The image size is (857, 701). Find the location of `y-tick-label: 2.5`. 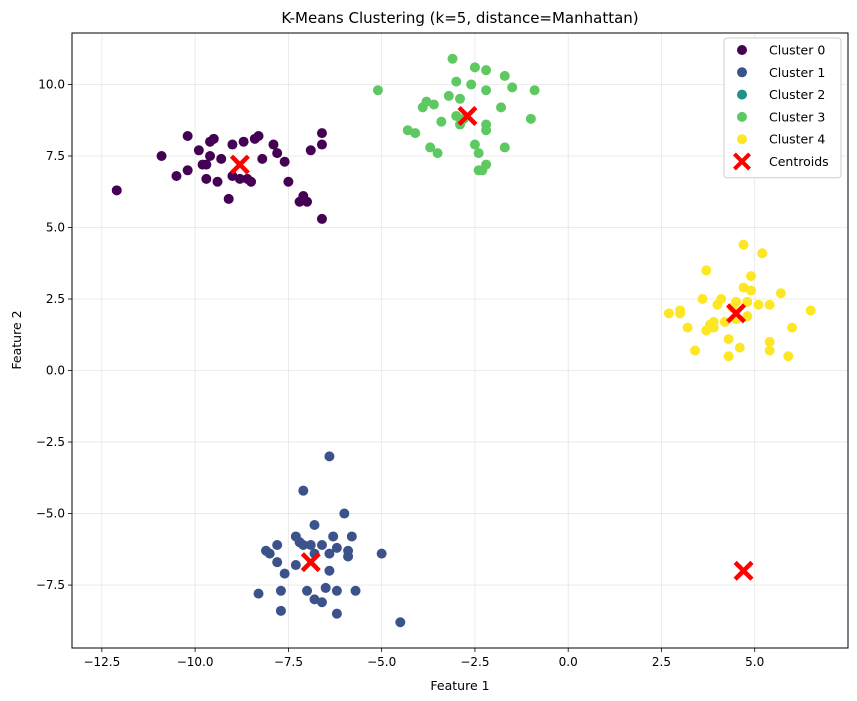

y-tick-label: 2.5 is located at coordinates (55, 299).